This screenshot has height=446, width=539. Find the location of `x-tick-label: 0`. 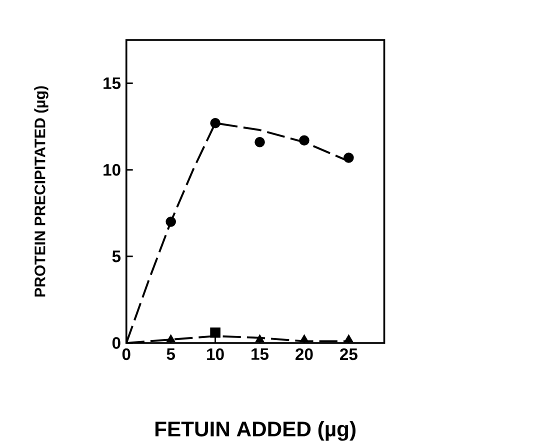

x-tick-label: 0 is located at coordinates (126, 354).